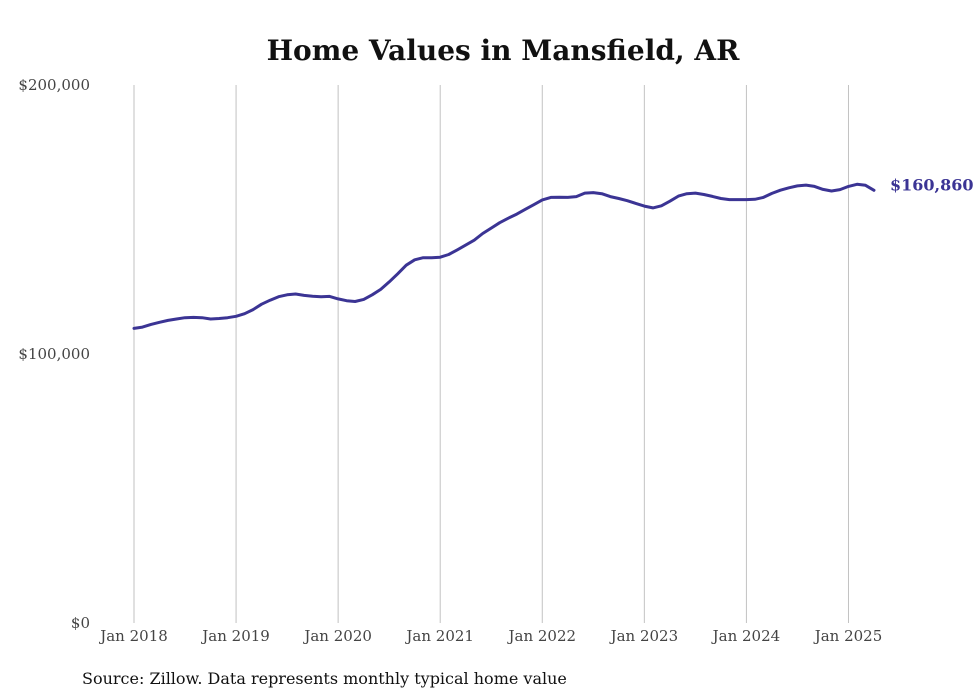 The height and width of the screenshot is (699, 980). What do you see at coordinates (54, 85) in the screenshot?
I see `y-tick-label: $200,000` at bounding box center [54, 85].